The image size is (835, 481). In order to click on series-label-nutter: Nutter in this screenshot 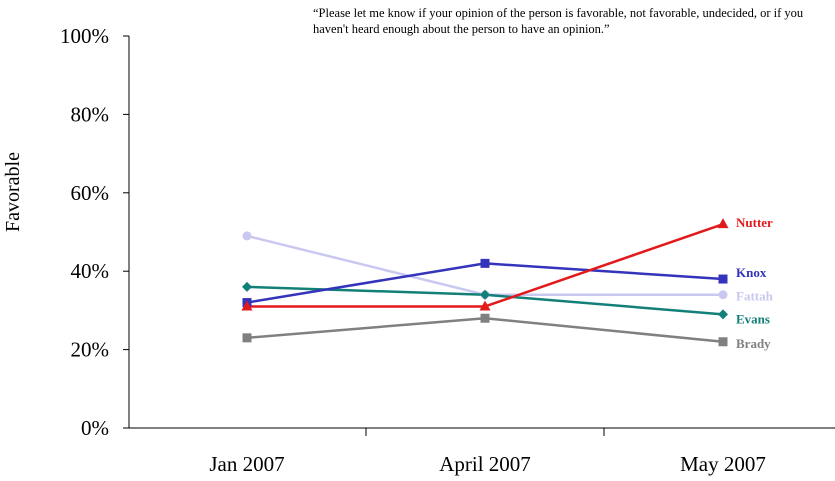, I will do `click(754, 222)`.